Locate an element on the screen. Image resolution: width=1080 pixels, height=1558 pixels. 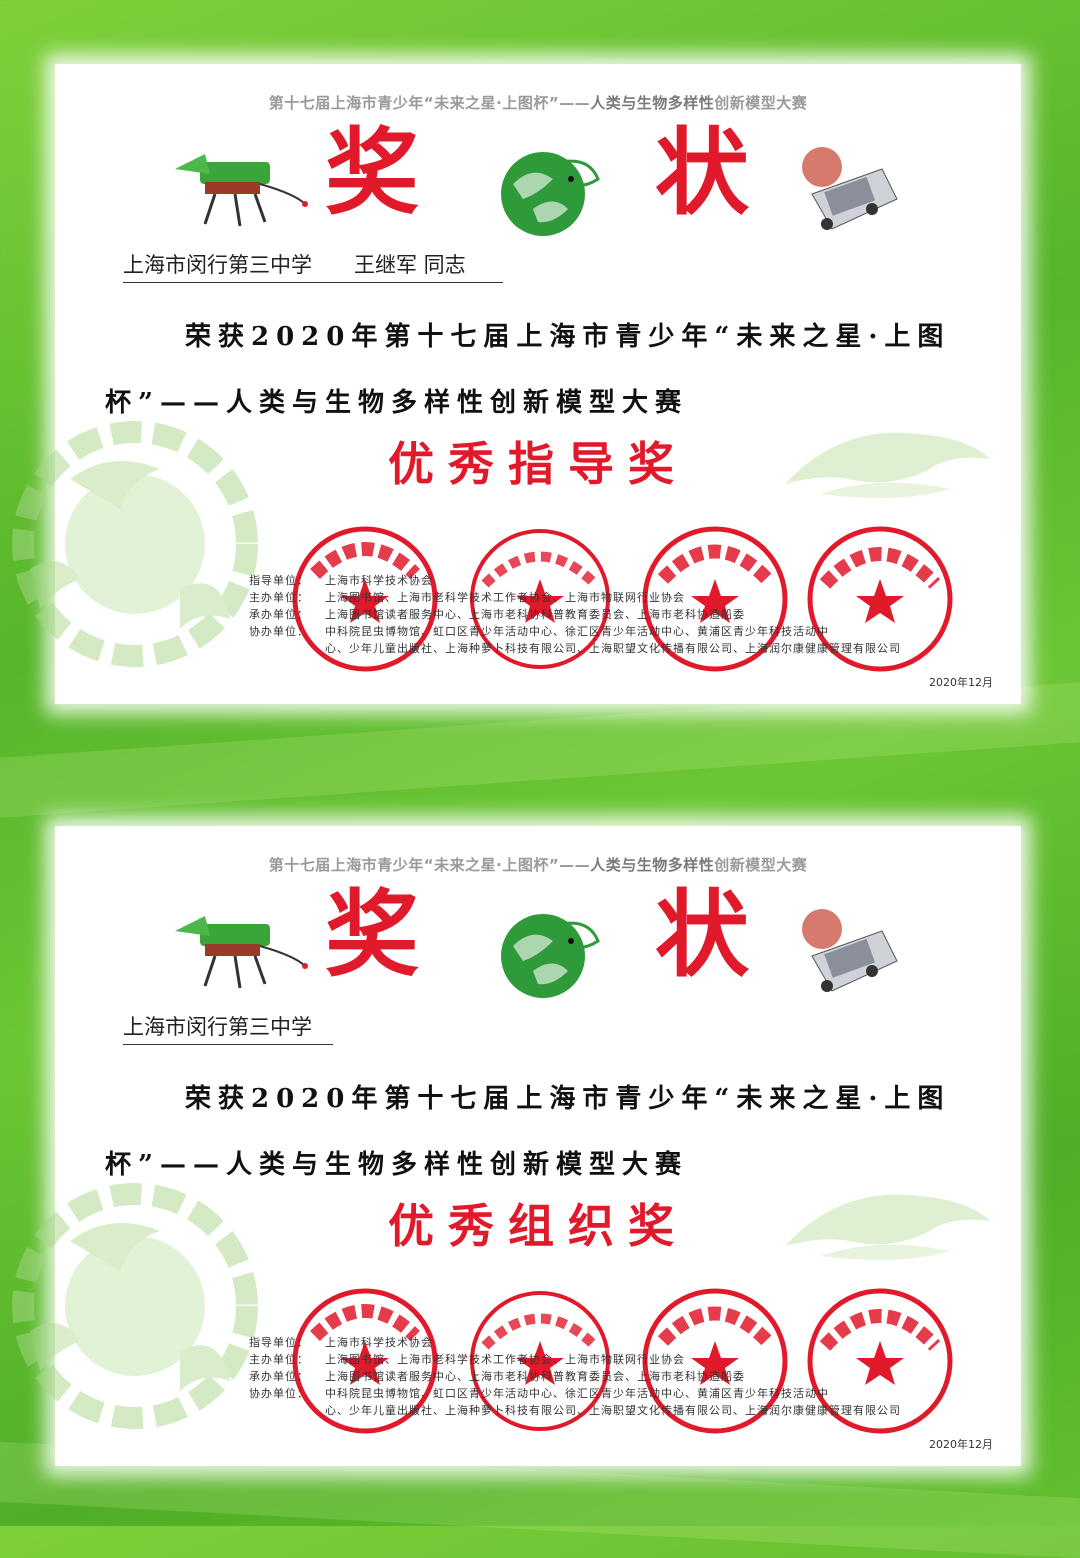
award-title: 优秀指导奖 is located at coordinates (538, 464).